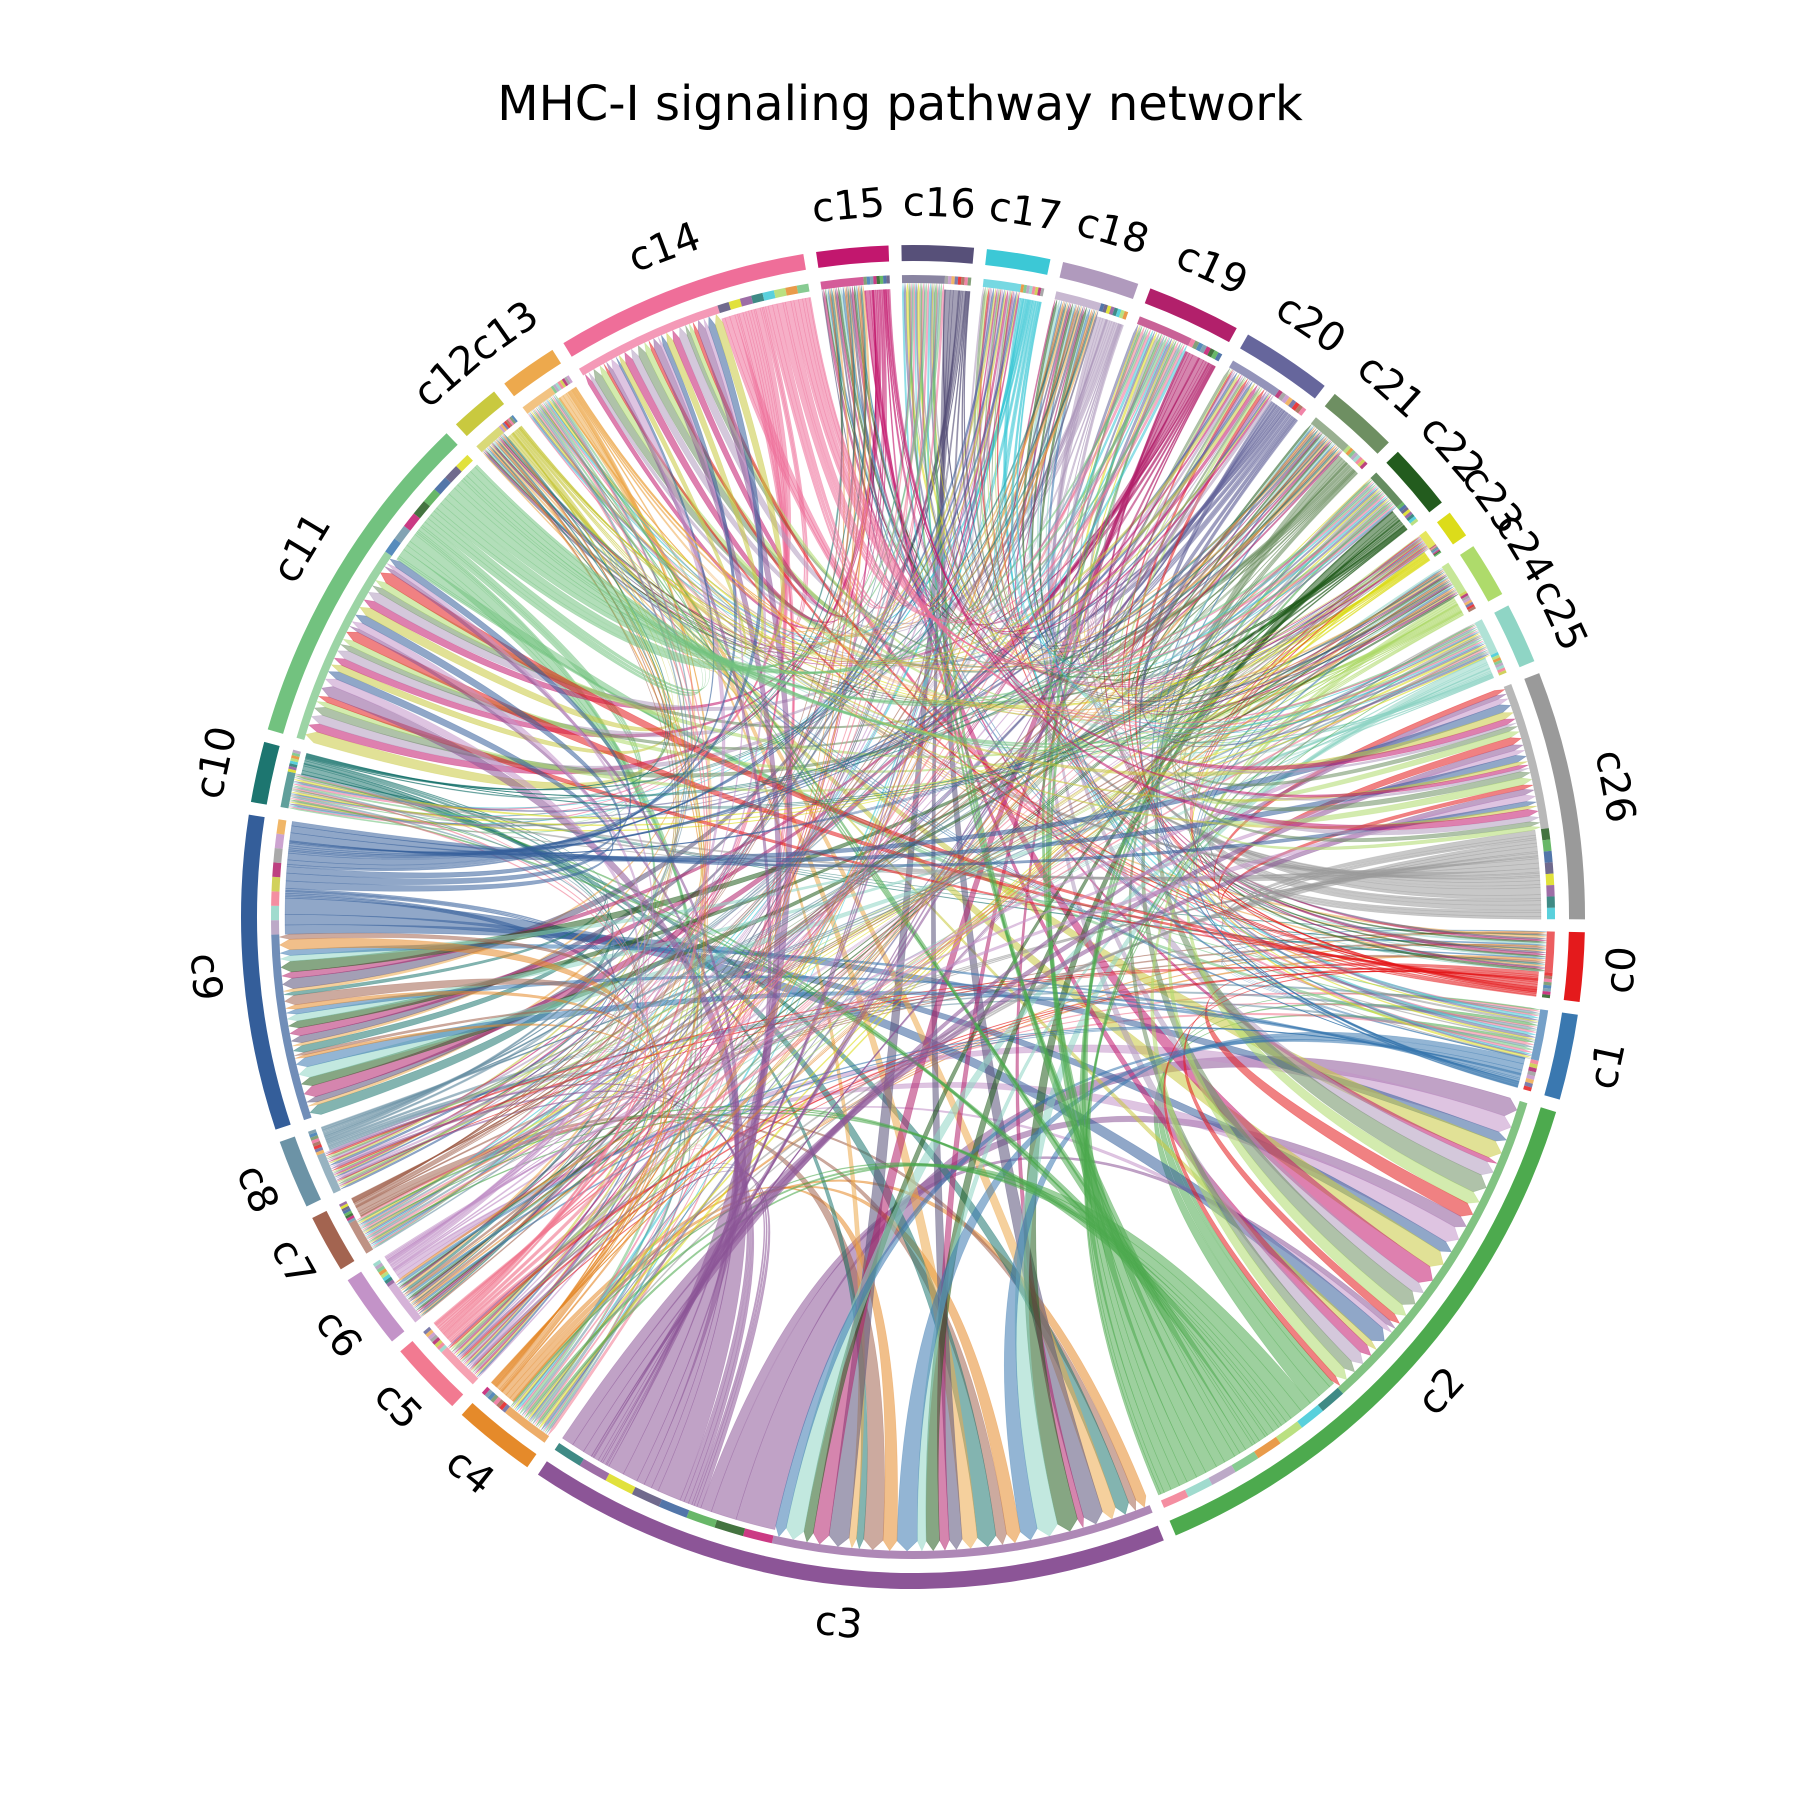 The height and width of the screenshot is (1800, 1800). What do you see at coordinates (839, 1623) in the screenshot?
I see `group-label-c3: c3` at bounding box center [839, 1623].